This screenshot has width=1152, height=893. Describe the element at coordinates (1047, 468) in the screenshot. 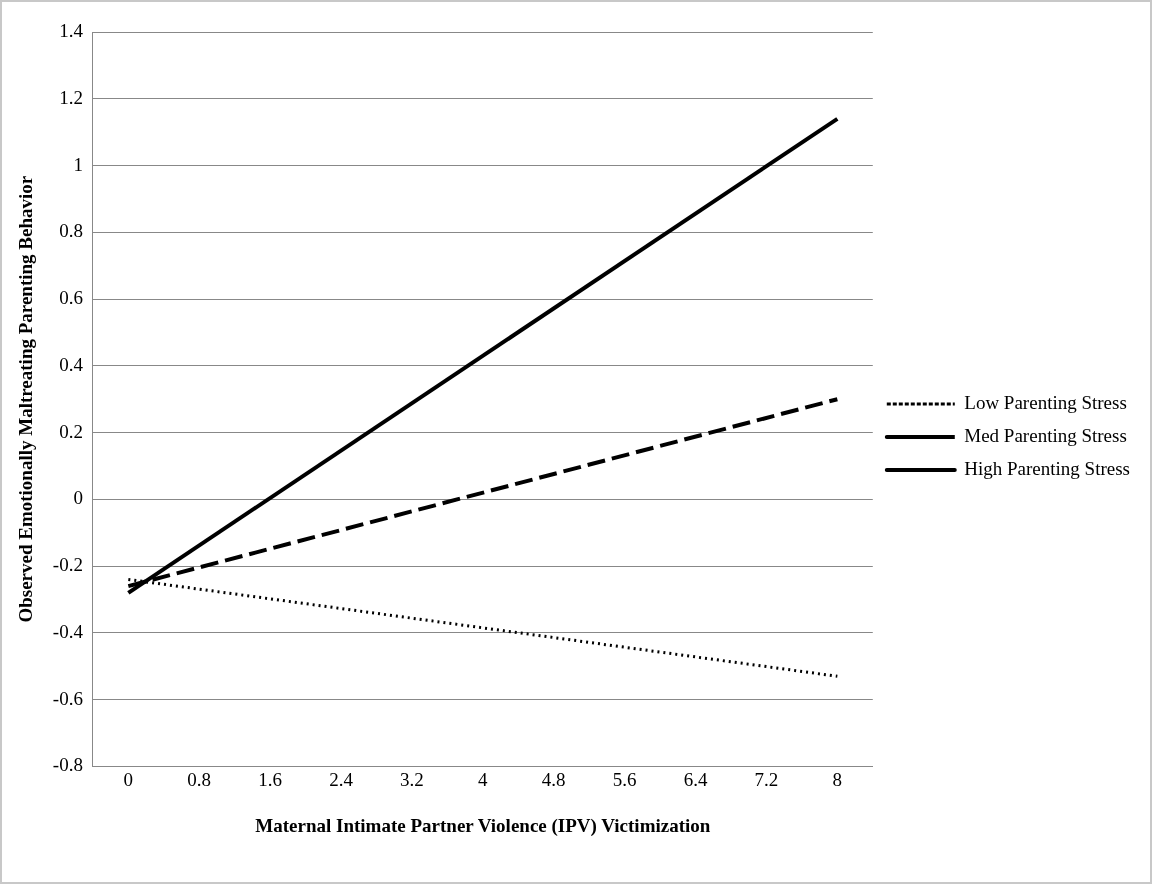

I see `legend-label: High Parenting Stress` at that location.